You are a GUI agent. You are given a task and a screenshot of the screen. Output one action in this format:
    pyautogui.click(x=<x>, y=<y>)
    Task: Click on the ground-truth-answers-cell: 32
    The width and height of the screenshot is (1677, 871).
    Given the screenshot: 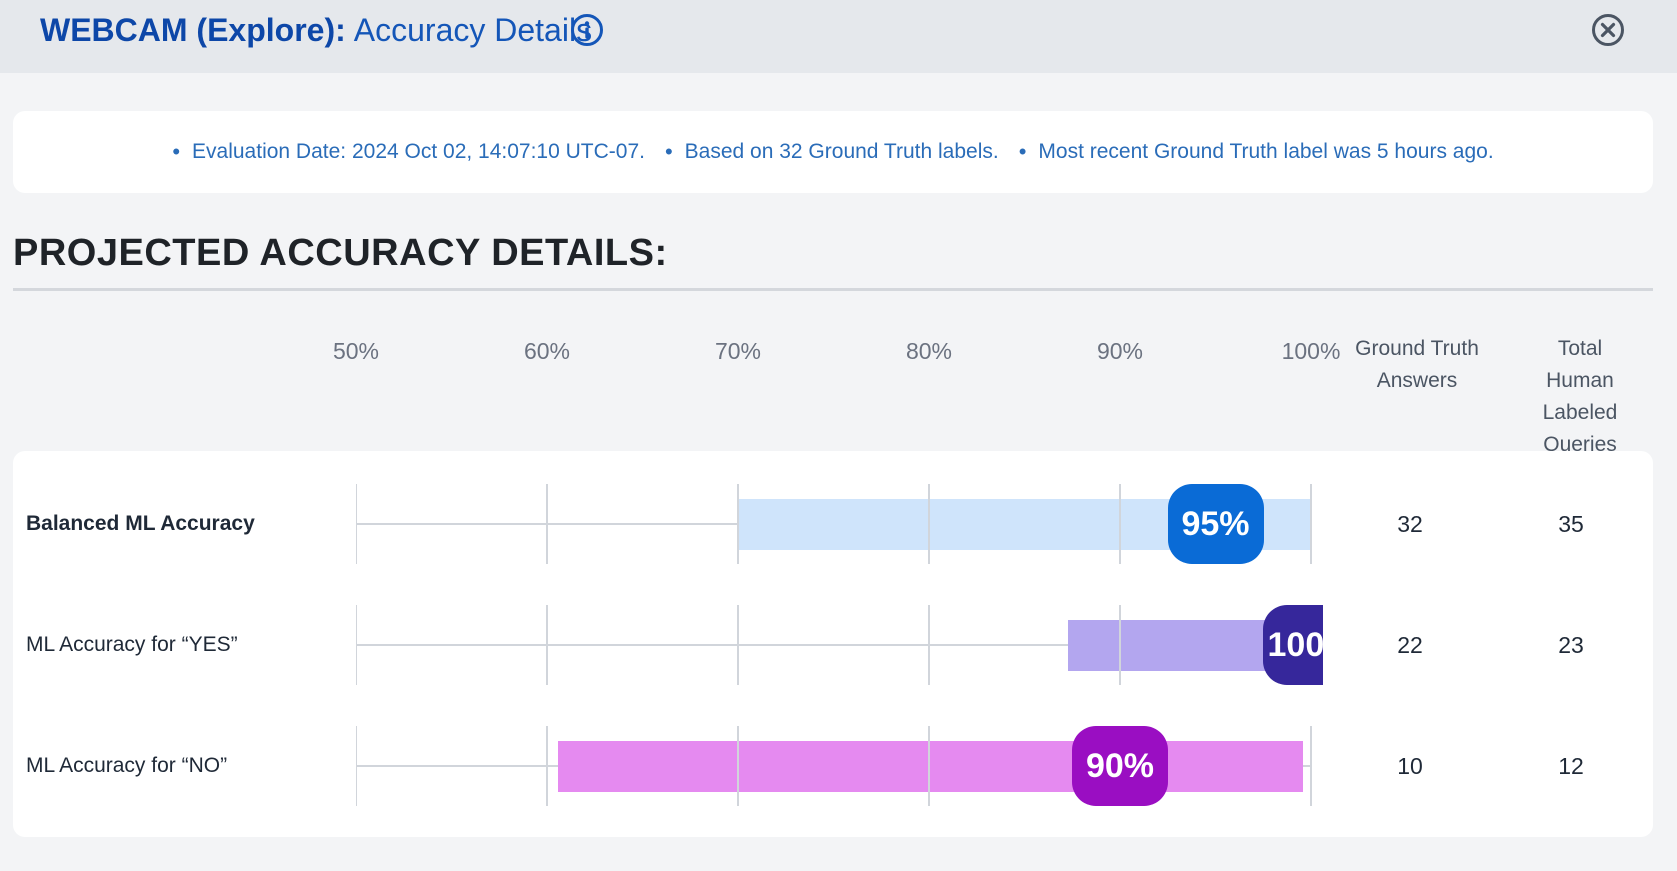 What is the action you would take?
    pyautogui.click(x=1410, y=523)
    